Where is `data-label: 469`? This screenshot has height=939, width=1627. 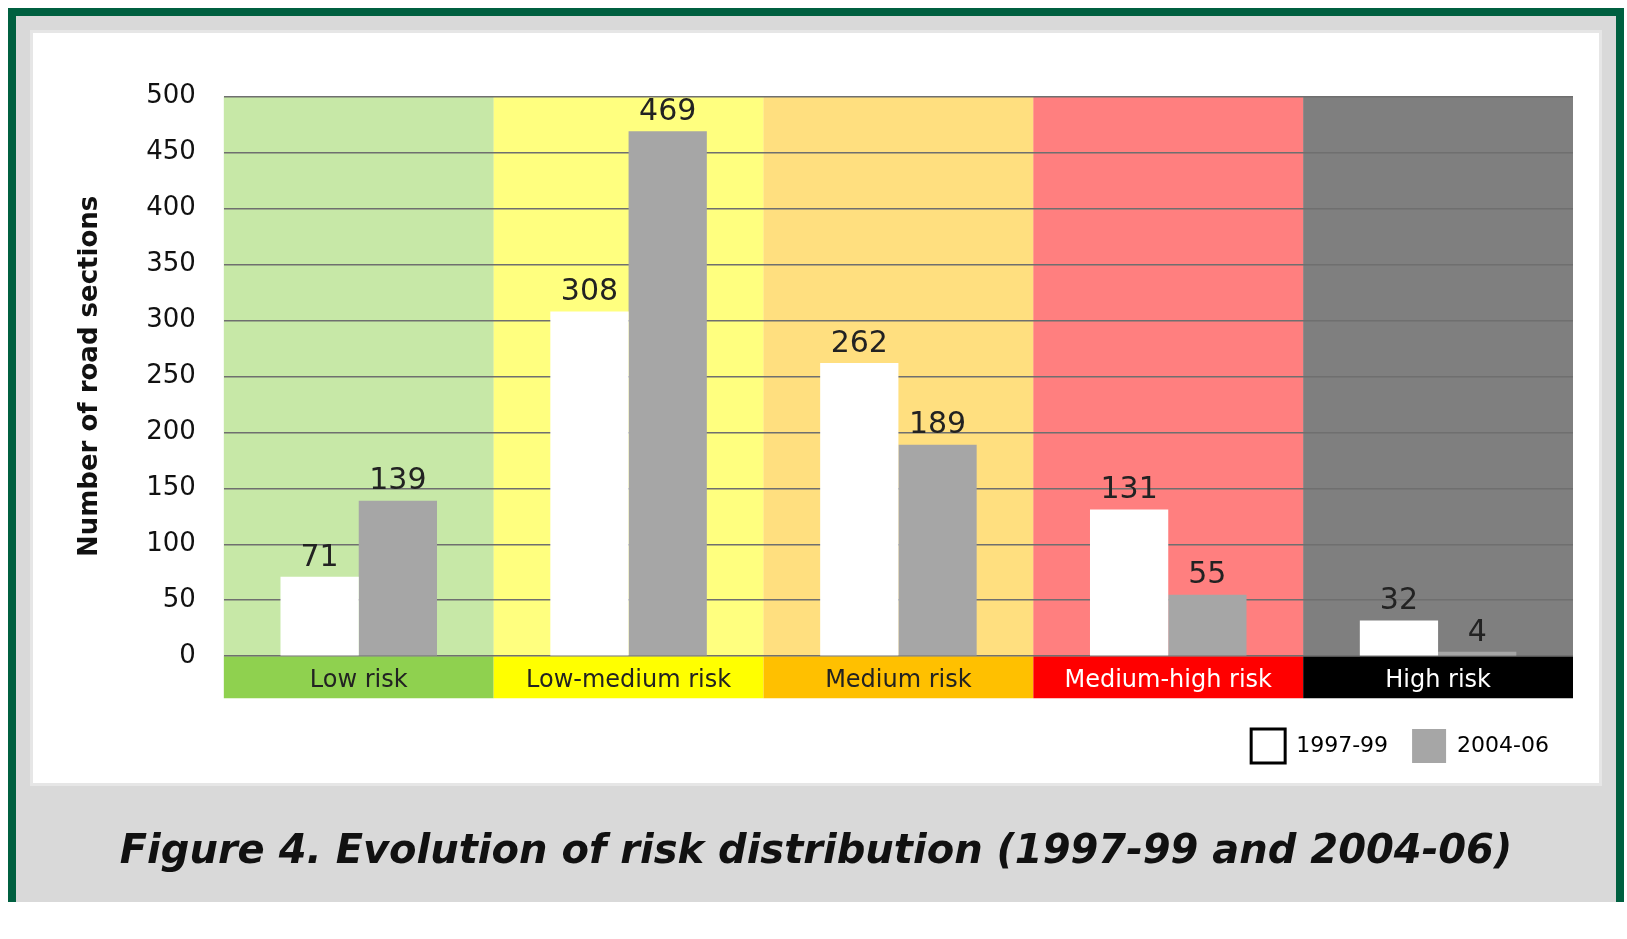 data-label: 469 is located at coordinates (668, 110).